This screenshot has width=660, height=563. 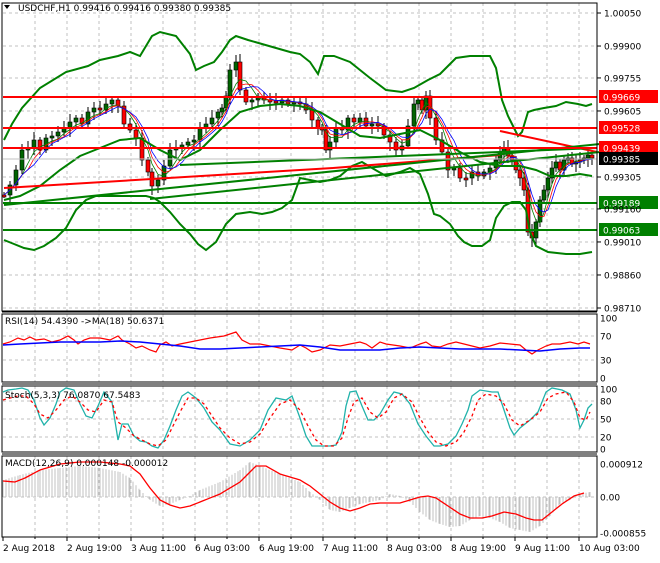 I want to click on price-tick-label: 0.99755, so click(x=622, y=79).